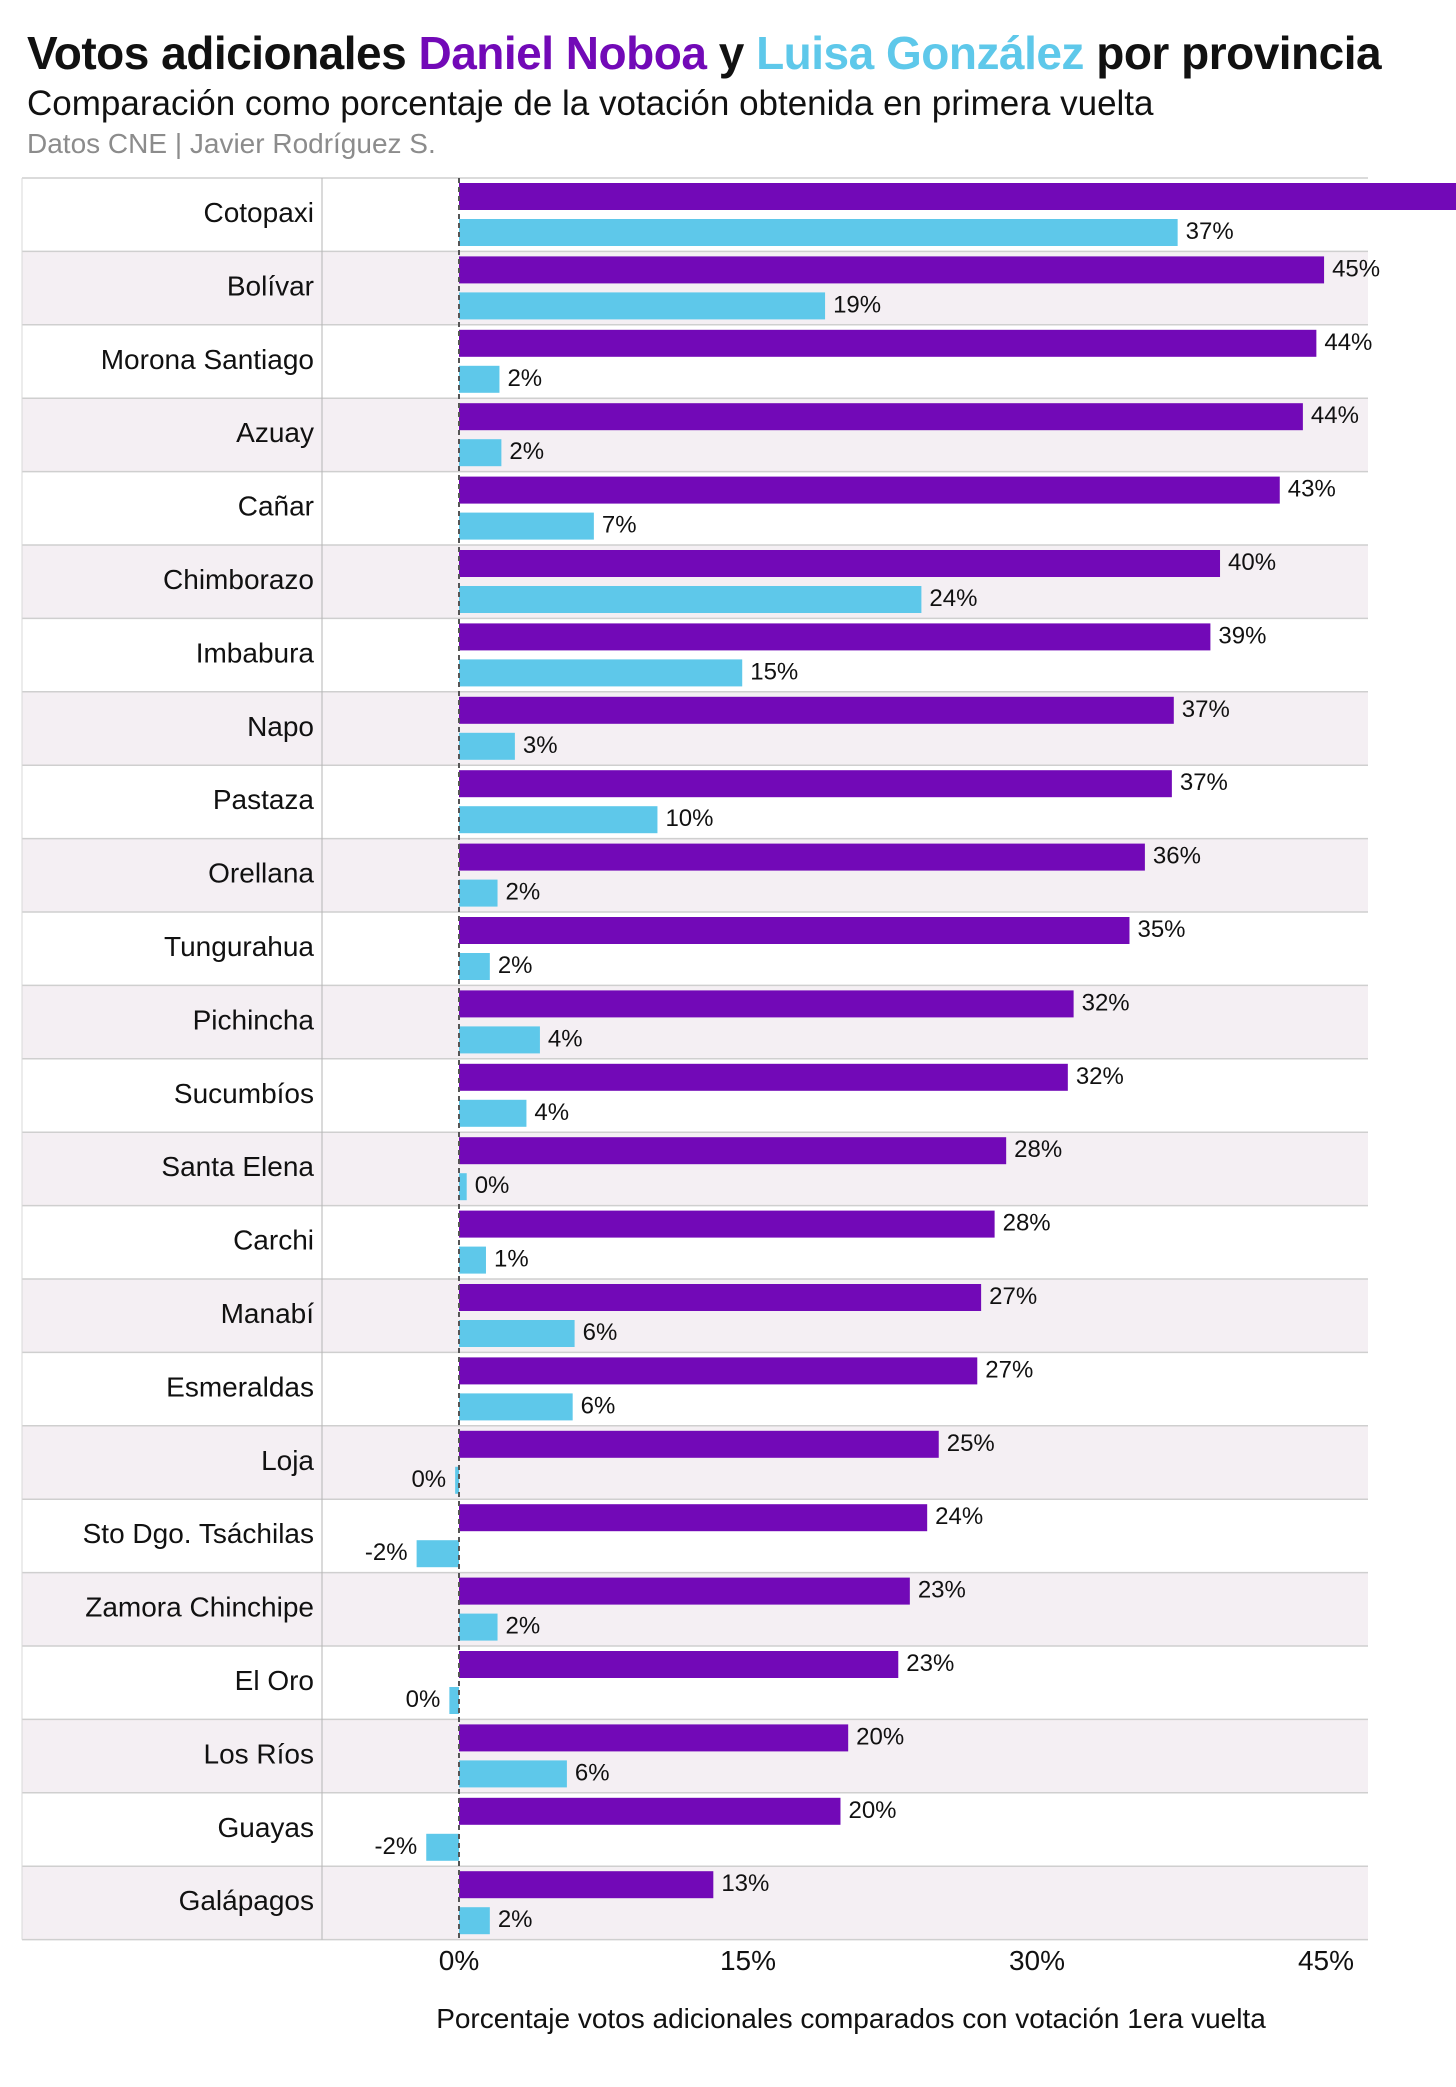 The height and width of the screenshot is (2087, 1456). What do you see at coordinates (619, 525) in the screenshot?
I see `data-label: 7%` at bounding box center [619, 525].